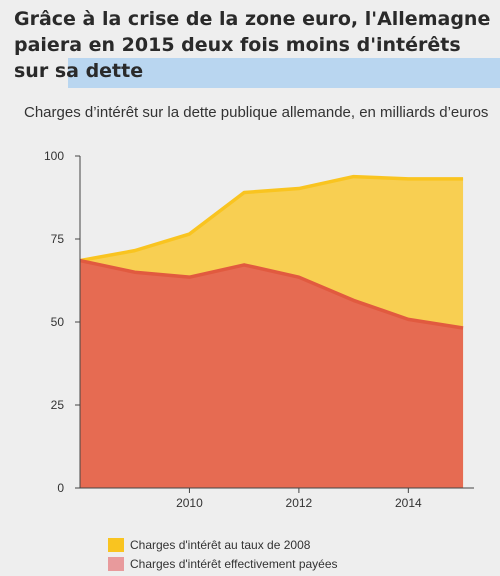 The image size is (500, 576). I want to click on y-tick-label: 0, so click(60, 488).